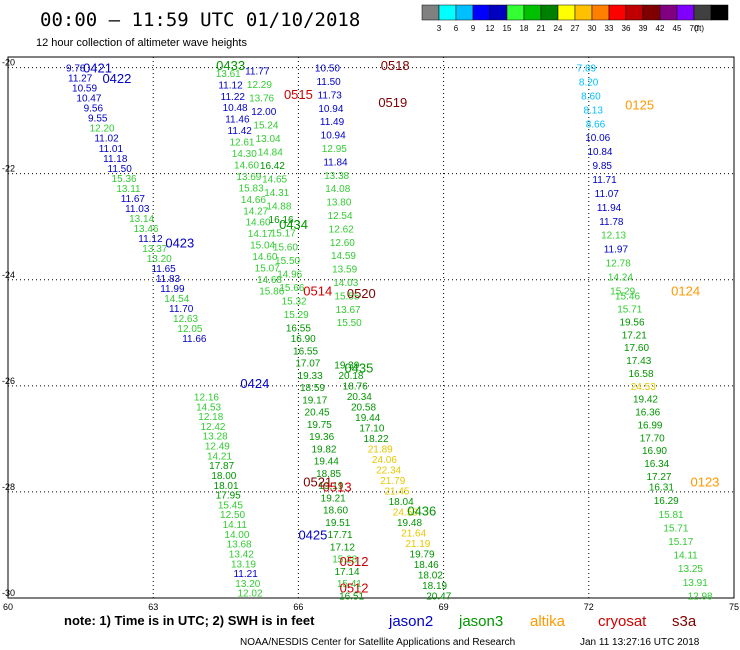 This screenshot has height=650, width=740. Describe the element at coordinates (274, 180) in the screenshot. I see `wave-height-value: 14.65` at that location.